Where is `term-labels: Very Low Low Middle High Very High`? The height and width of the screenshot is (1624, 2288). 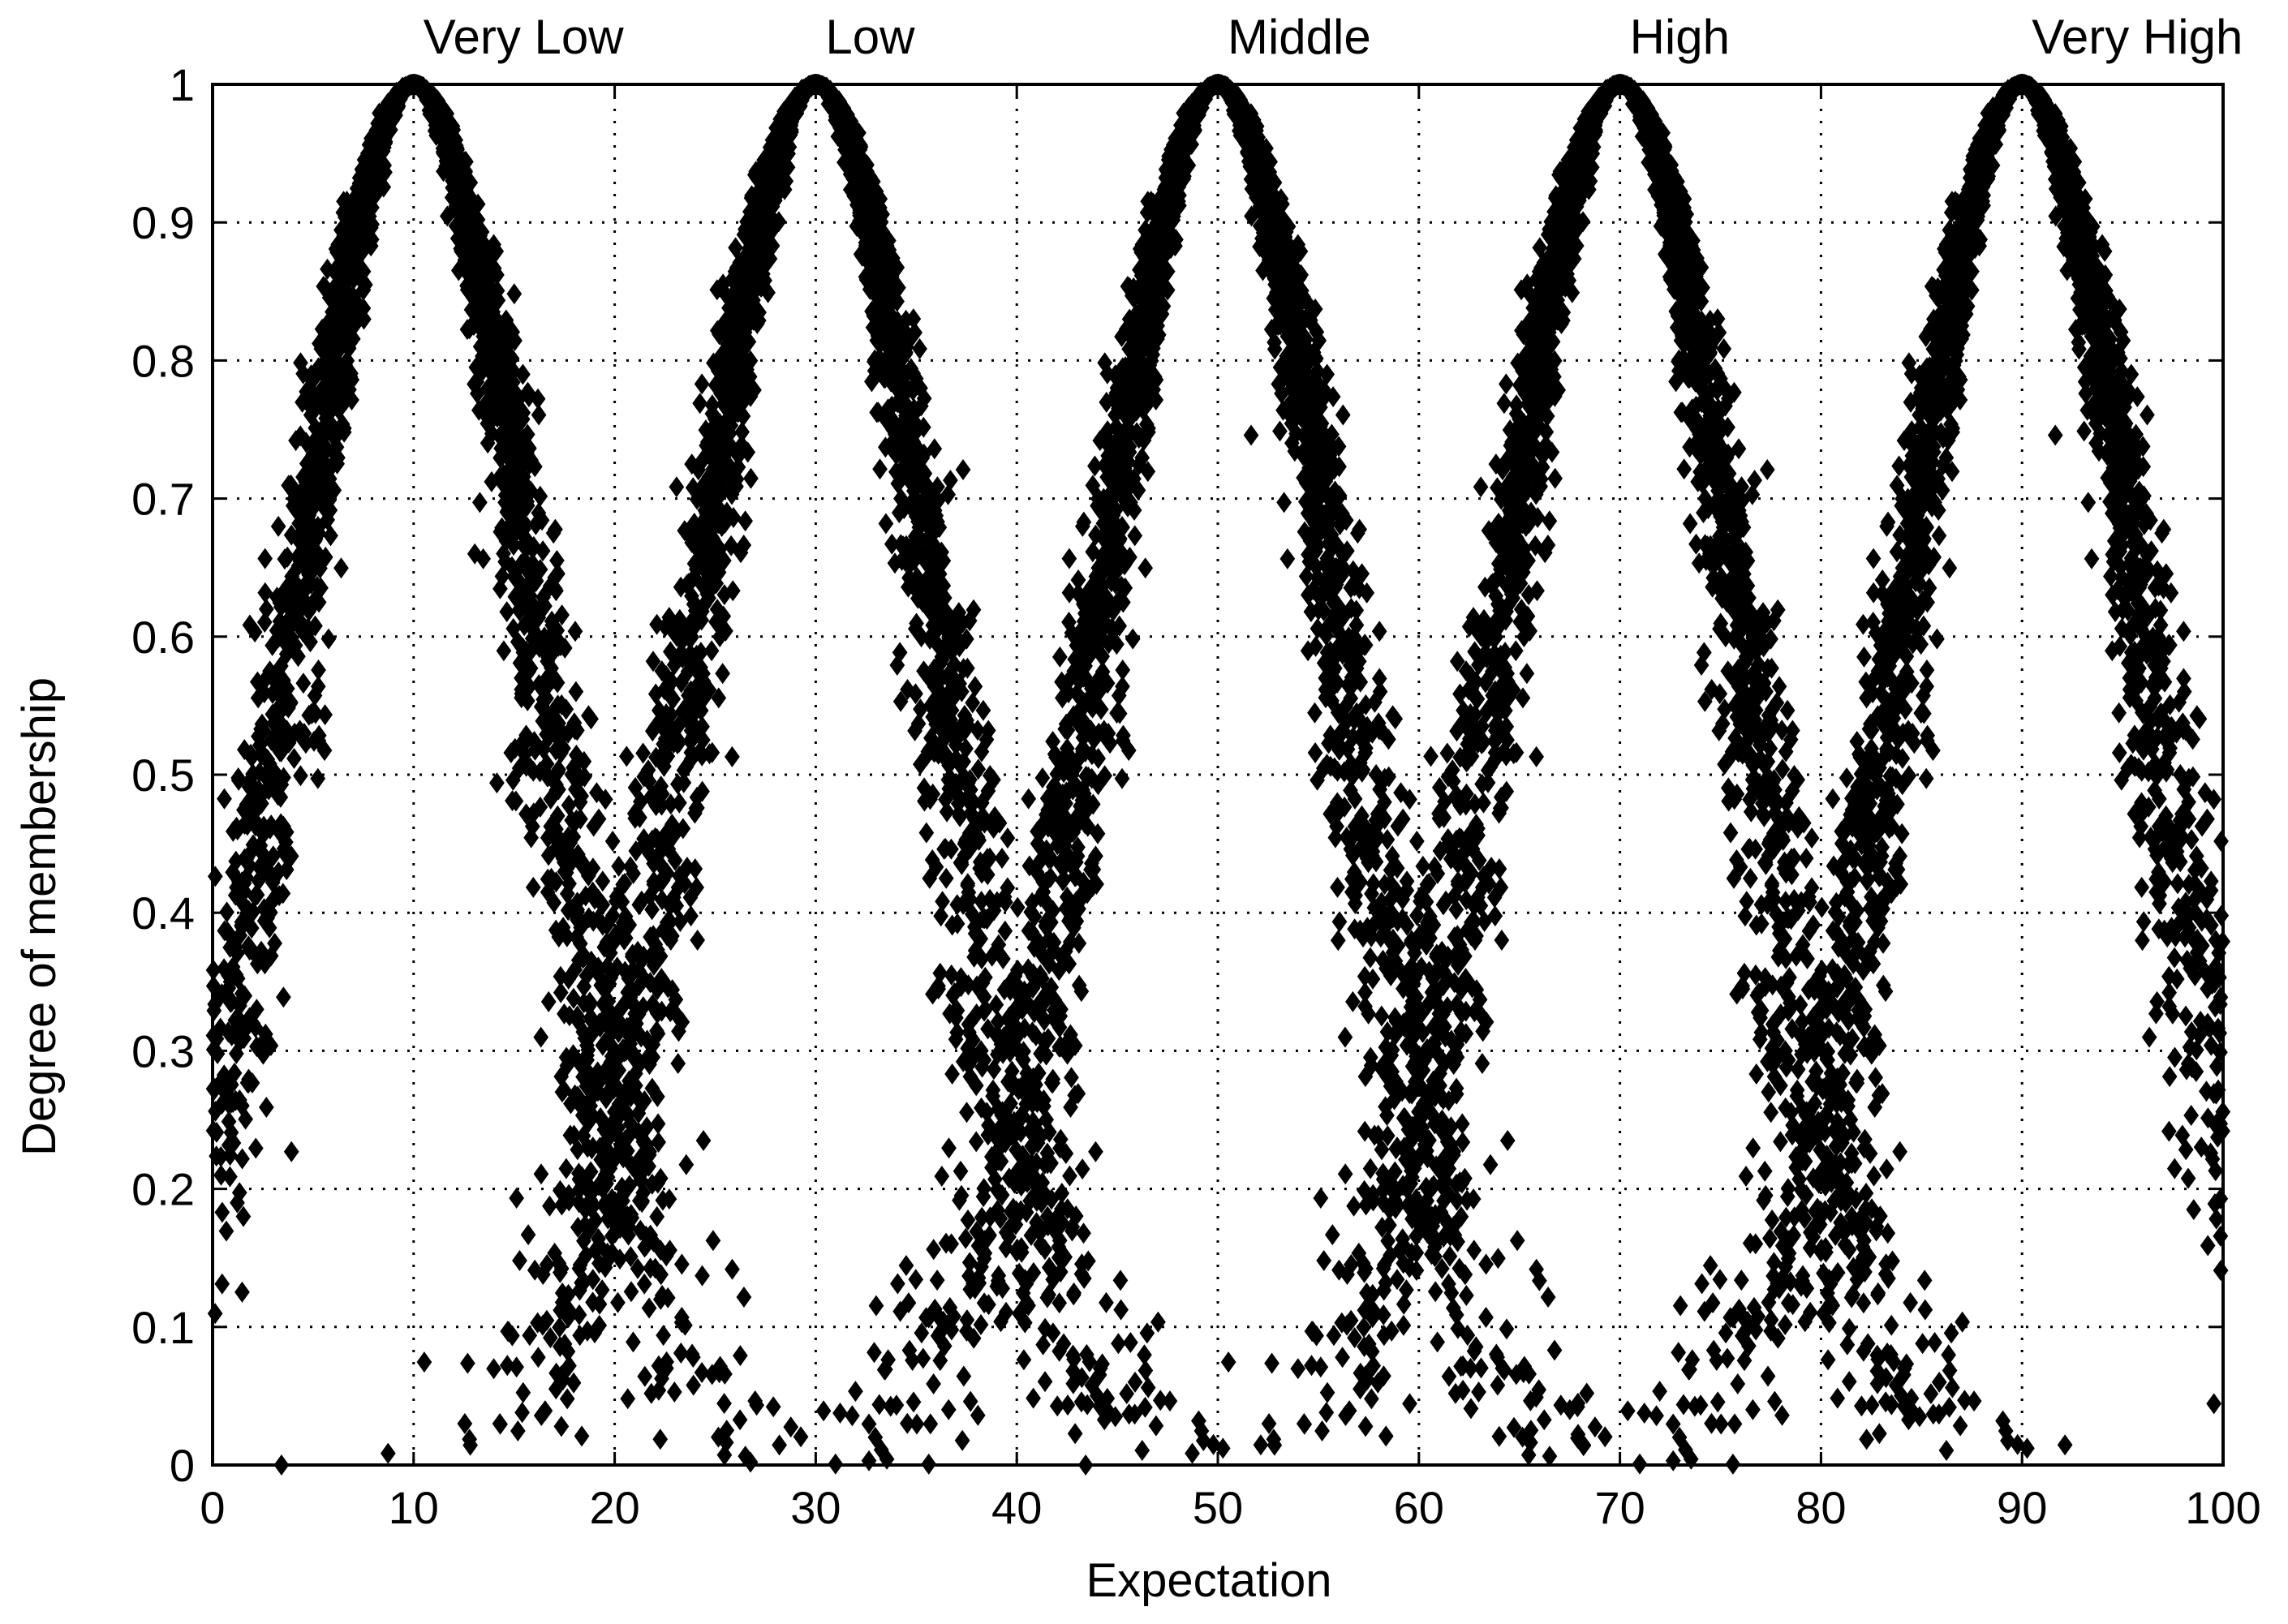
term-labels: Very Low Low Middle High Very High is located at coordinates (1333, 37).